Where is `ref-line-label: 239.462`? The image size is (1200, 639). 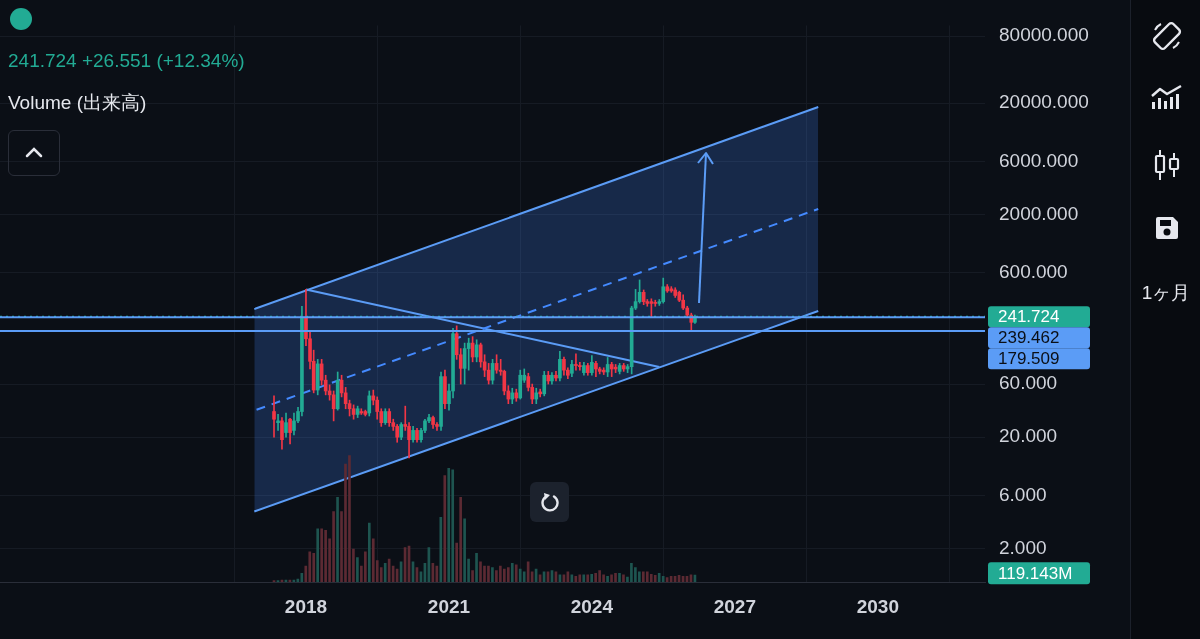
ref-line-label: 239.462 is located at coordinates (1029, 338).